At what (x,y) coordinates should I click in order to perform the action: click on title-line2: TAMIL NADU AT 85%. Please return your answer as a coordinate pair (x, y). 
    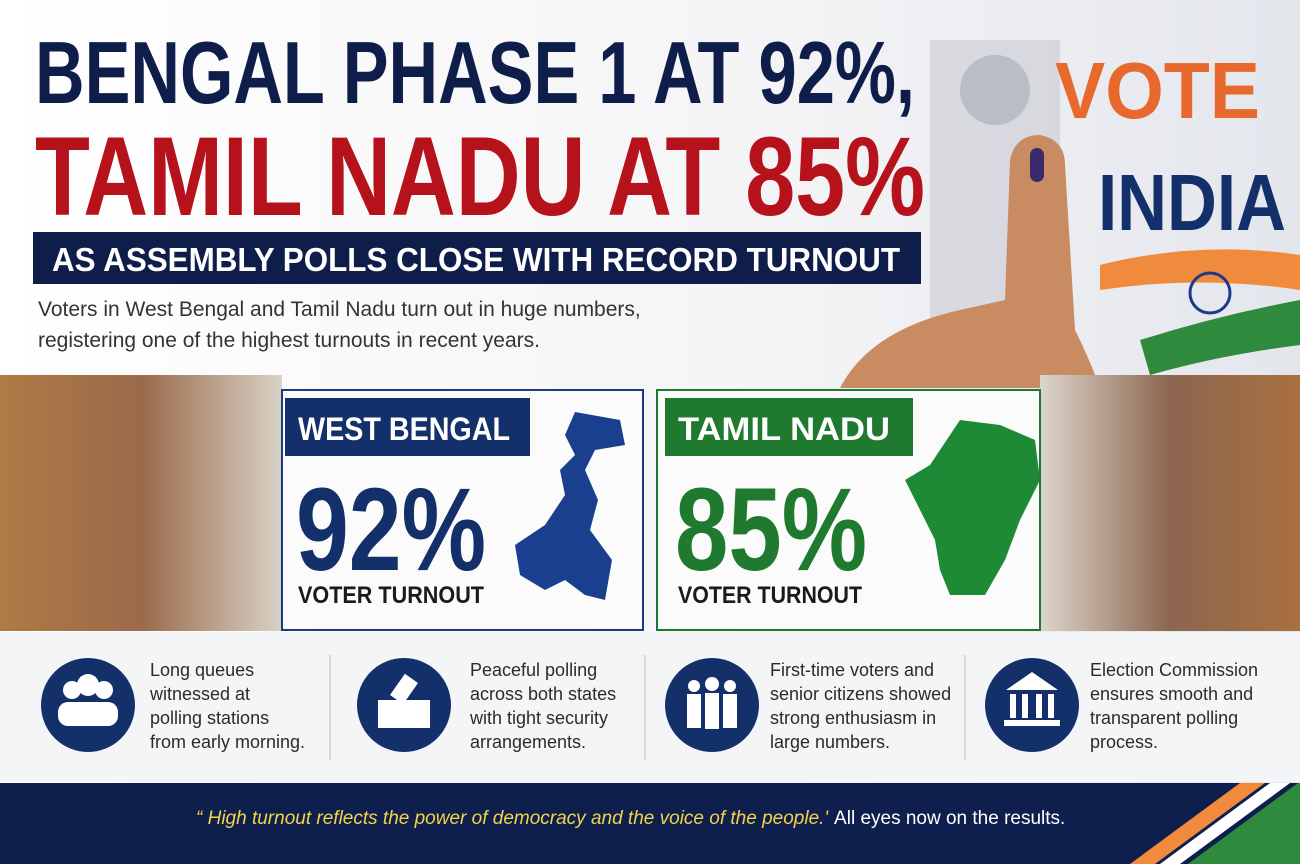
    Looking at the image, I should click on (480, 176).